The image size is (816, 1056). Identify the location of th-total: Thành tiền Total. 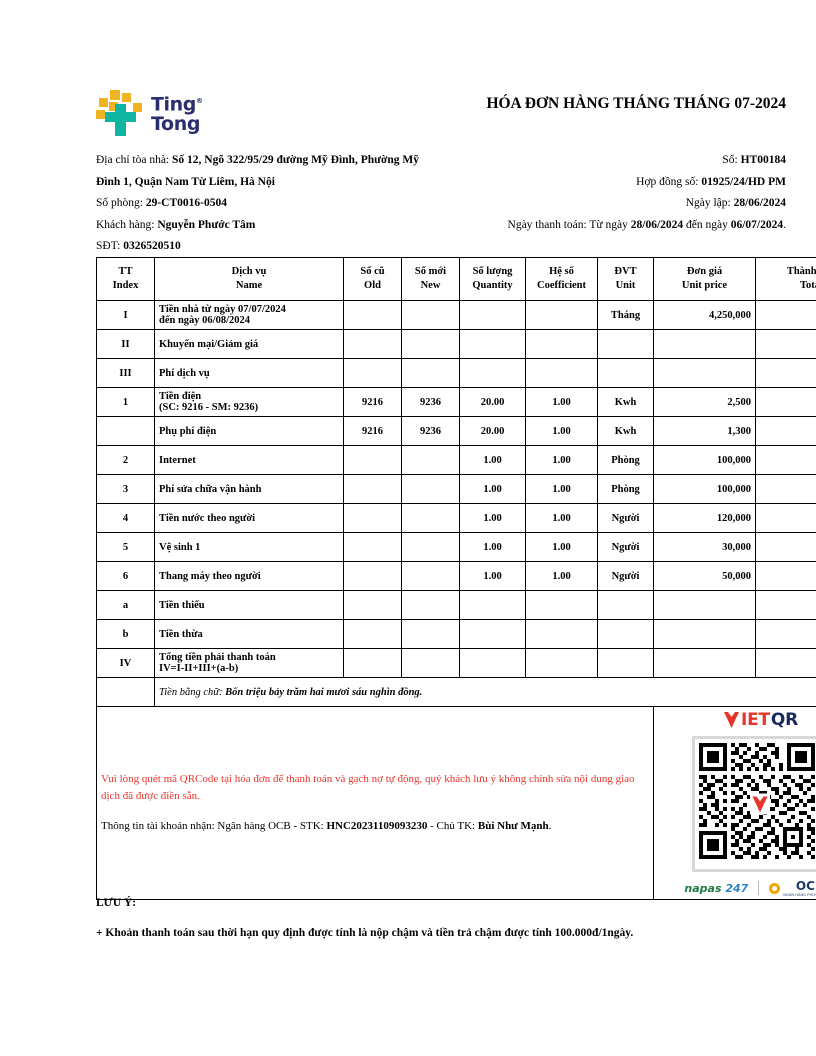
(785, 279).